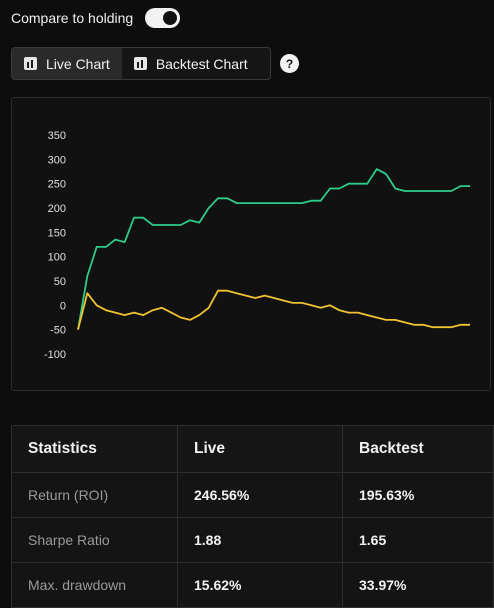 This screenshot has width=494, height=608. Describe the element at coordinates (57, 160) in the screenshot. I see `y-tick-label: 300` at that location.